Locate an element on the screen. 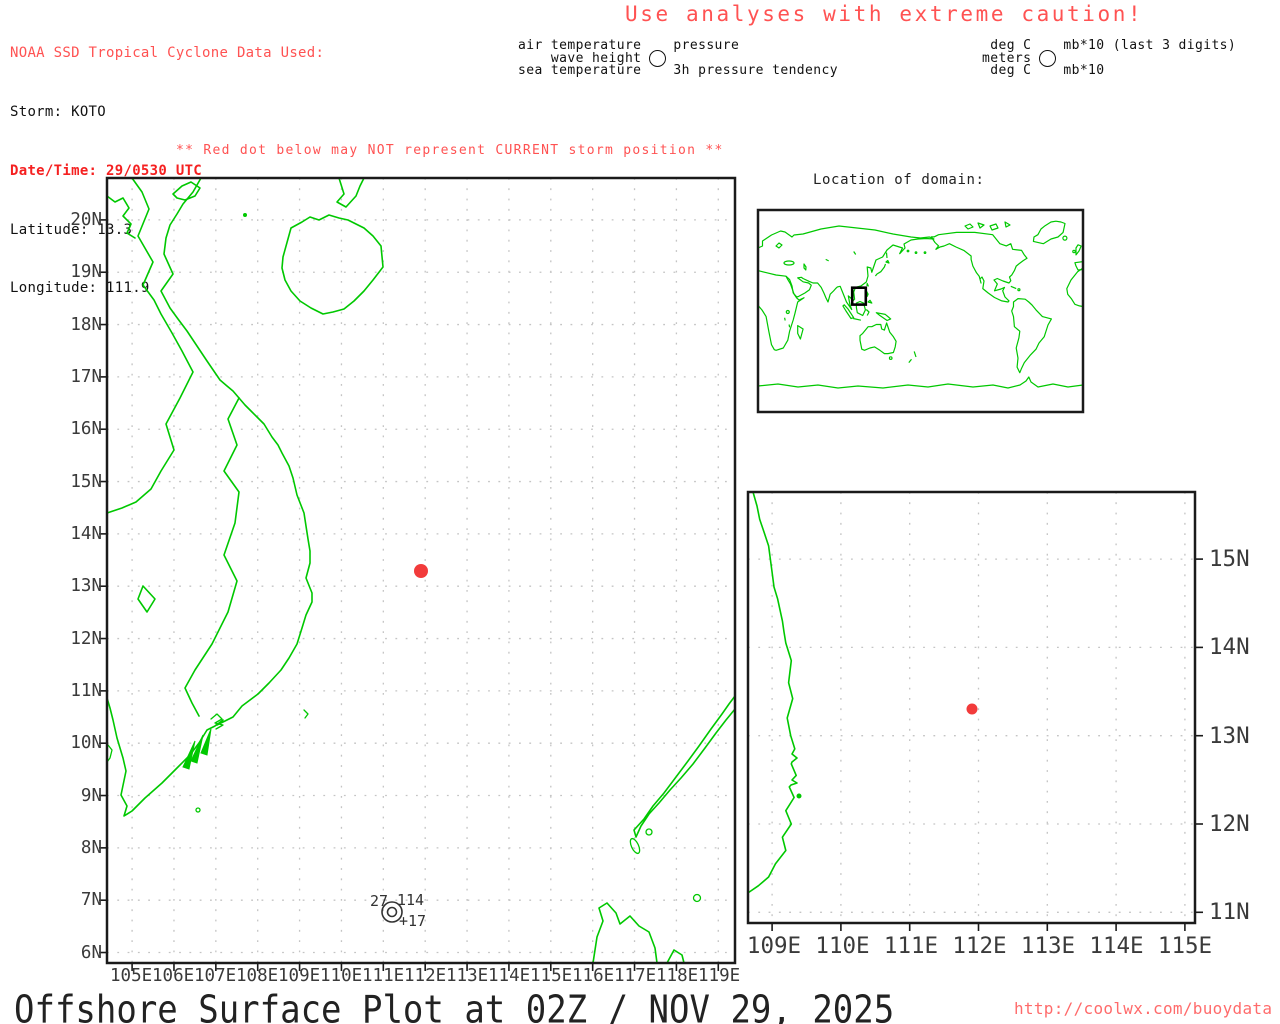 Image resolution: width=1280 pixels, height=1024 pixels. legend-sea-unit: deg C is located at coordinates (1011, 70).